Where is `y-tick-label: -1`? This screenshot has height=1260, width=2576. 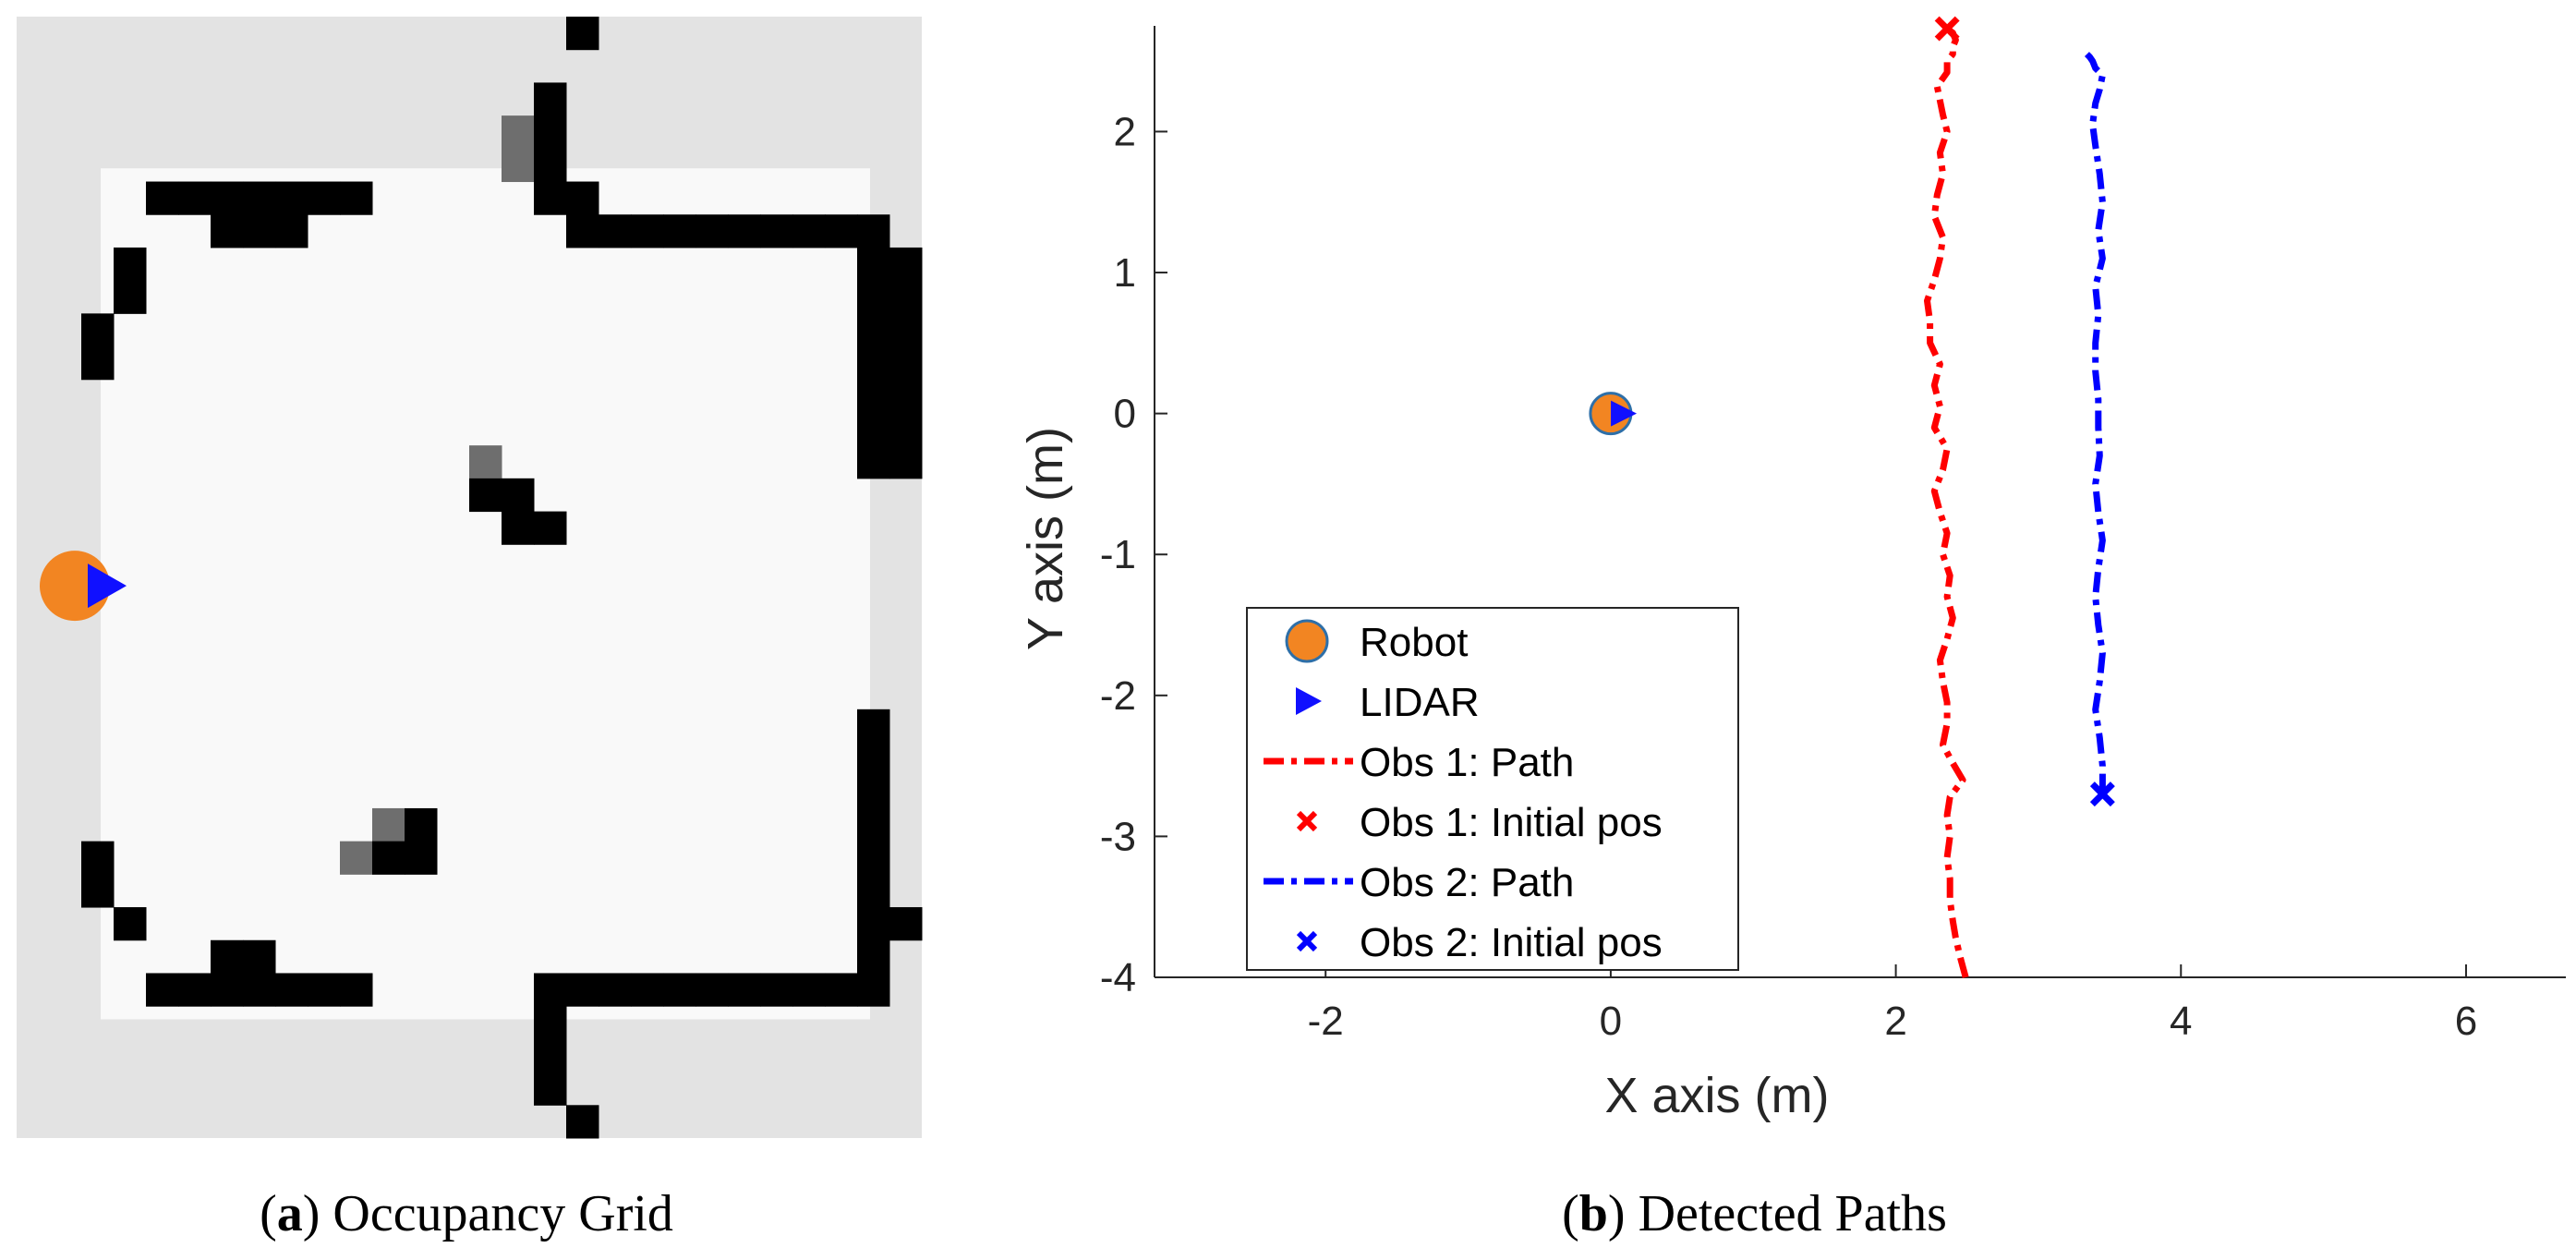
y-tick-label: -1 is located at coordinates (1118, 554).